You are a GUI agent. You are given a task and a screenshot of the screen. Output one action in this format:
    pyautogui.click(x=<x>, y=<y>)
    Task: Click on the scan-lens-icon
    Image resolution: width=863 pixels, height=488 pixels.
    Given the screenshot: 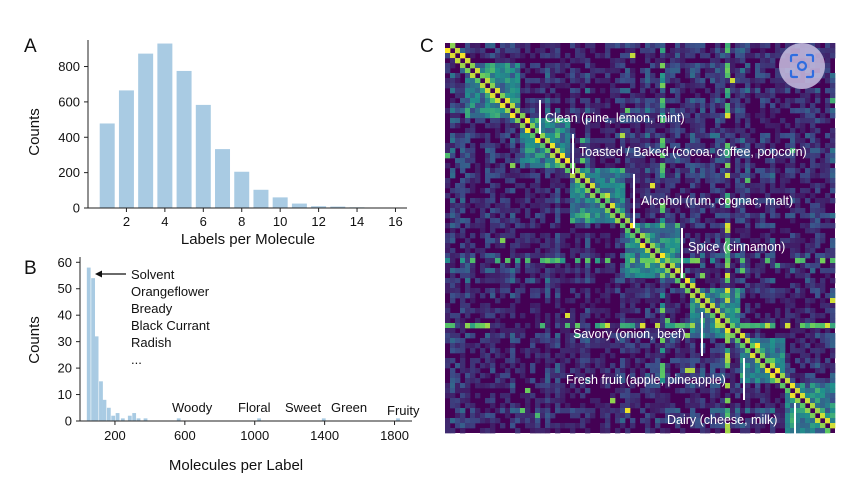 What is the action you would take?
    pyautogui.click(x=802, y=66)
    